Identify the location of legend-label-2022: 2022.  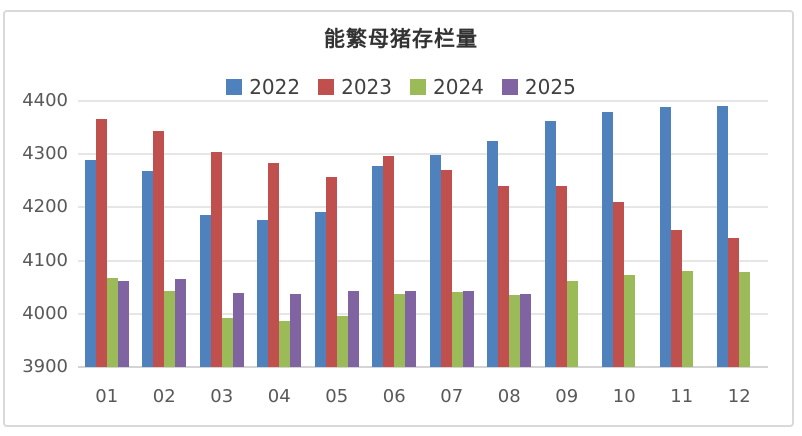
(275, 87).